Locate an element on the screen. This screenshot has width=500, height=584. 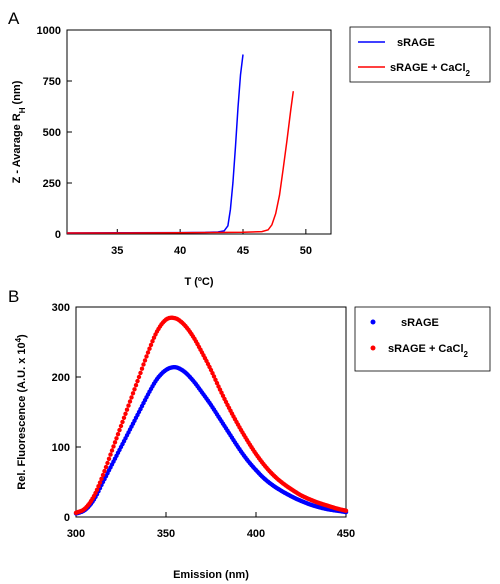
x-tick-label-a-40: 40 is located at coordinates (180, 251).